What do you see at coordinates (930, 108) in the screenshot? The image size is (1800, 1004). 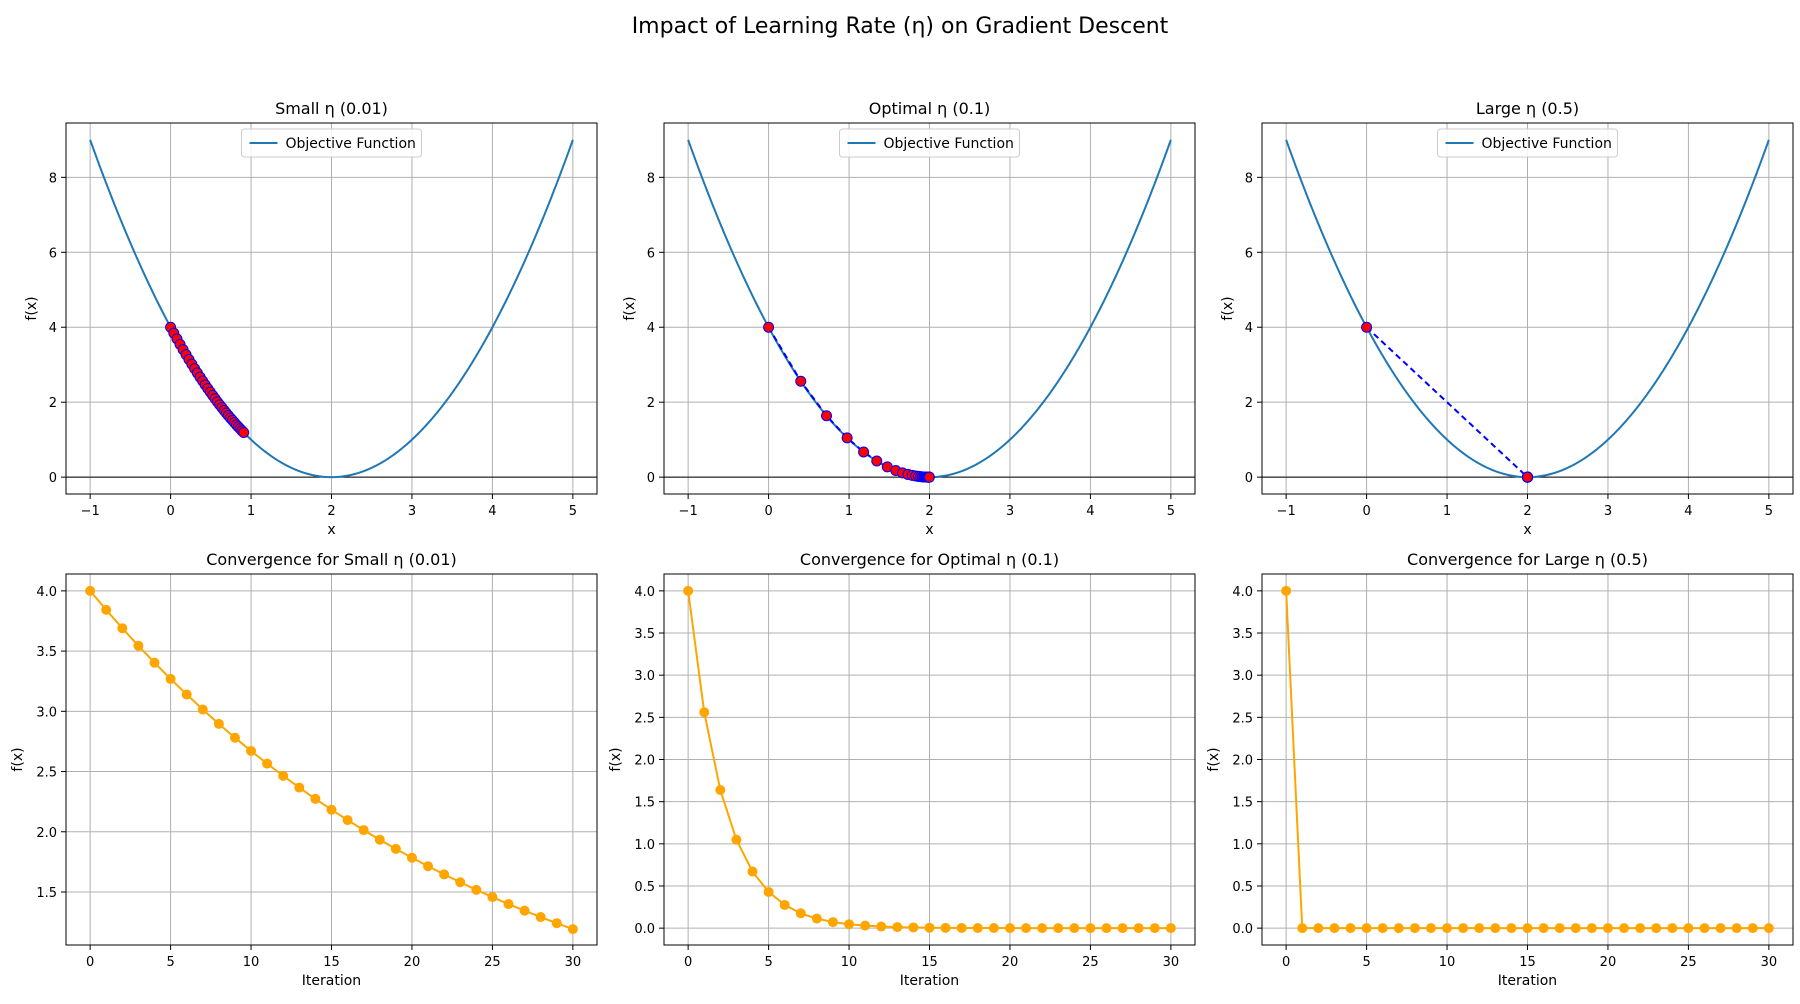 I see `subplot-title: Optimal η (0.1)` at bounding box center [930, 108].